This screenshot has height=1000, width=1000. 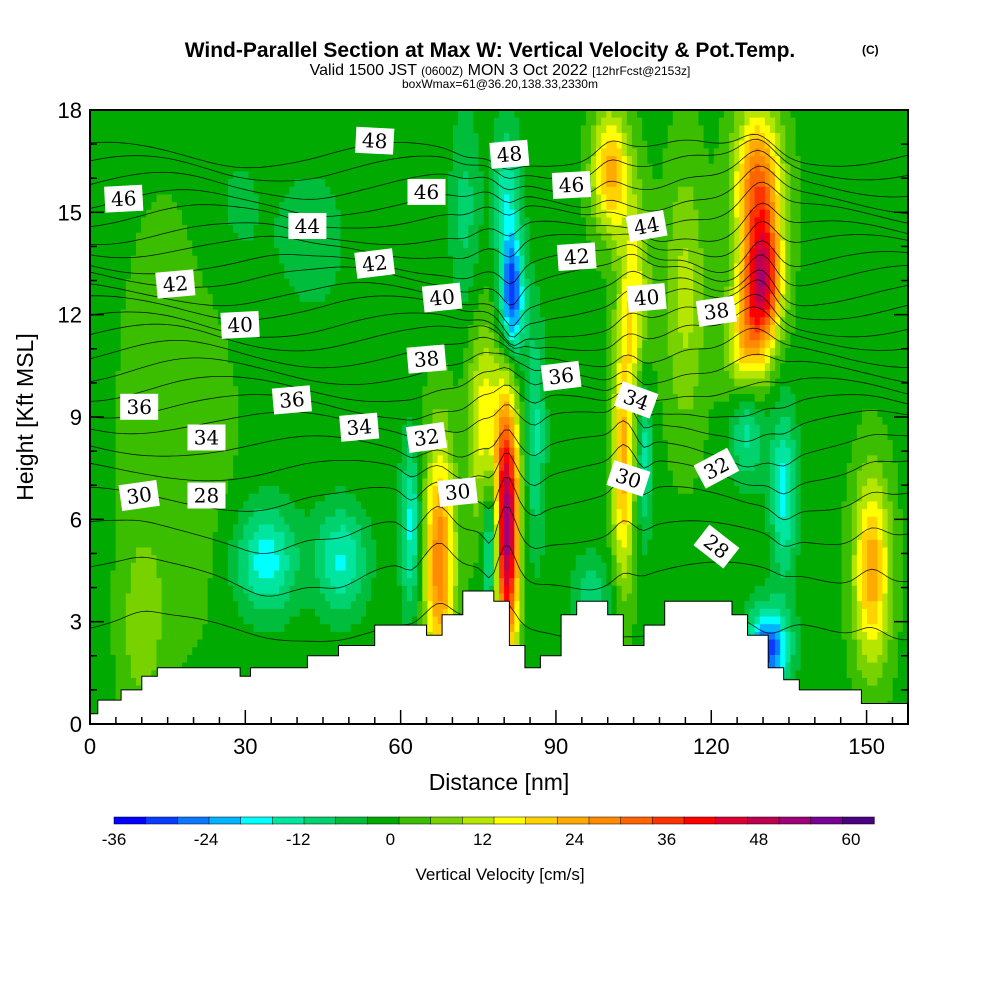 I want to click on subtitle-forecast: [12hrFcst@2153z], so click(x=641, y=71).